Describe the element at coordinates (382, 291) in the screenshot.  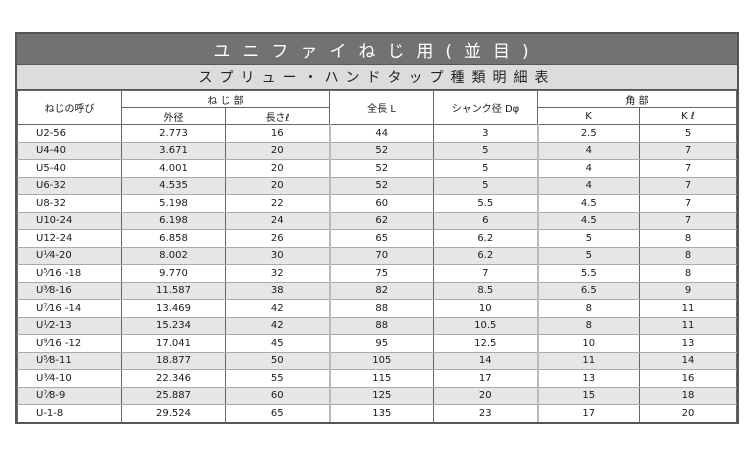
I see `cell-total-length: 82` at that location.